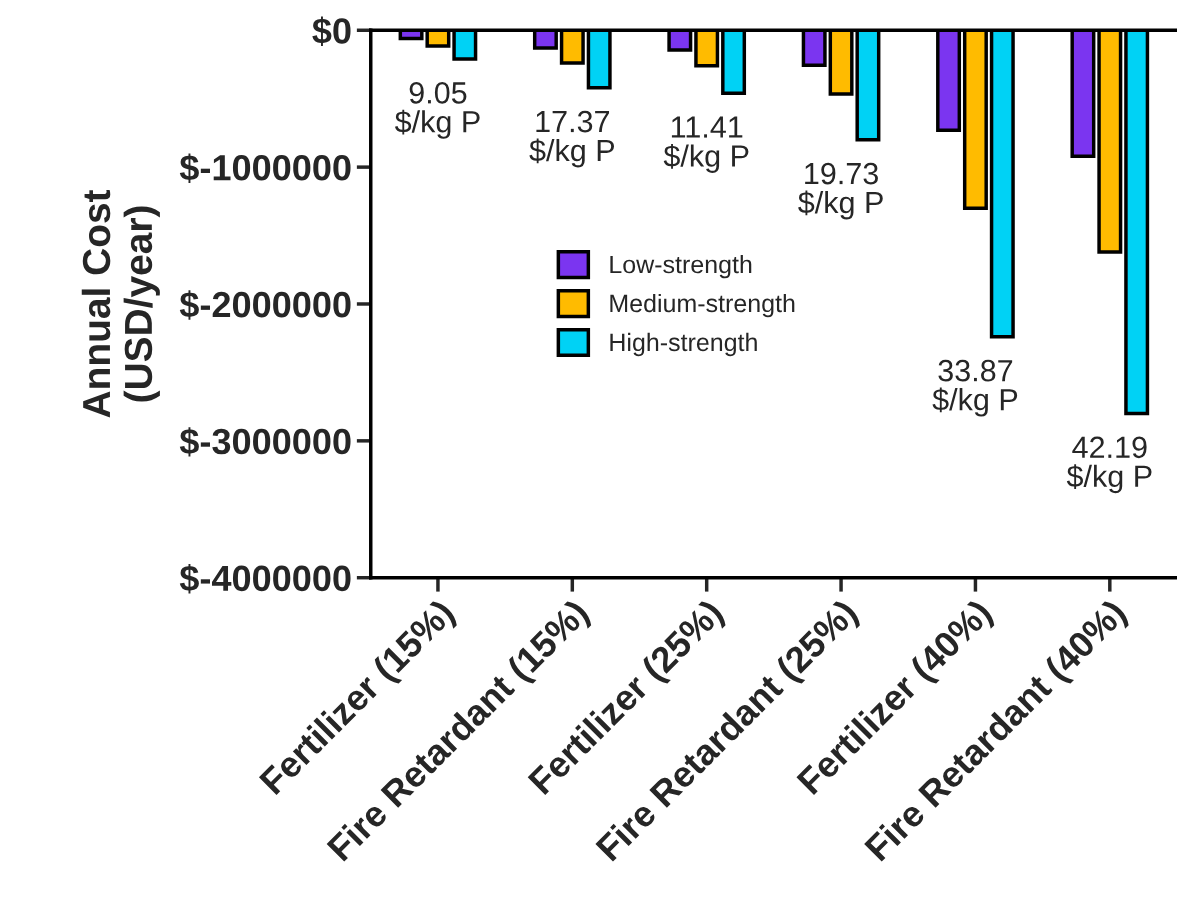  What do you see at coordinates (975, 388) in the screenshot?
I see `annotation: 33.87 $/kg P` at bounding box center [975, 388].